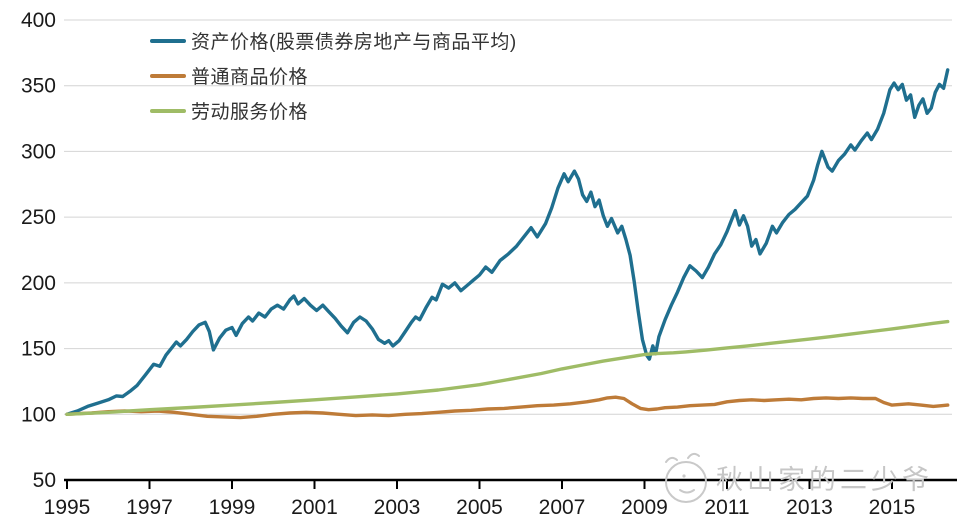 Image resolution: width=978 pixels, height=530 pixels. What do you see at coordinates (726, 507) in the screenshot?
I see `x-tick-label-2011: 2011` at bounding box center [726, 507].